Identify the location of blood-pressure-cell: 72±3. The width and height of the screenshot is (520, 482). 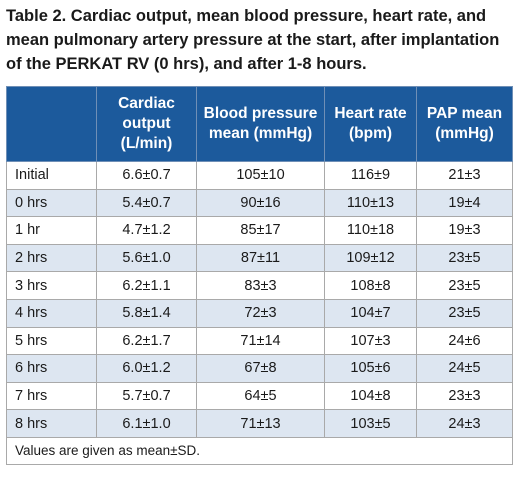
(260, 313).